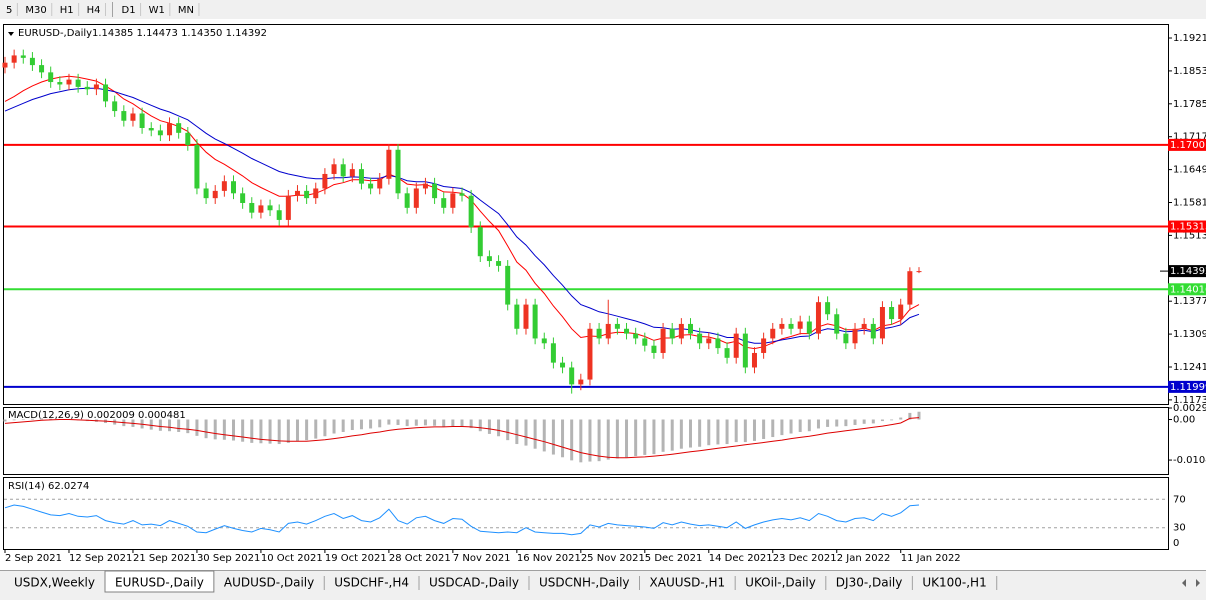 The height and width of the screenshot is (600, 1206). What do you see at coordinates (129, 10) in the screenshot?
I see `timeframe-button: D1` at bounding box center [129, 10].